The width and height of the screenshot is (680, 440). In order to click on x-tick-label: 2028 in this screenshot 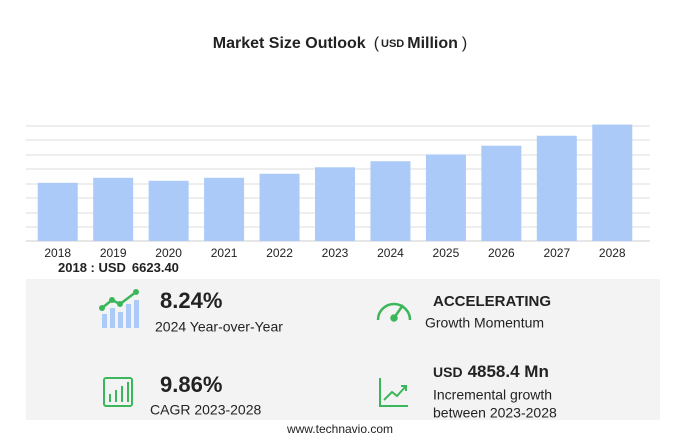, I will do `click(612, 253)`.